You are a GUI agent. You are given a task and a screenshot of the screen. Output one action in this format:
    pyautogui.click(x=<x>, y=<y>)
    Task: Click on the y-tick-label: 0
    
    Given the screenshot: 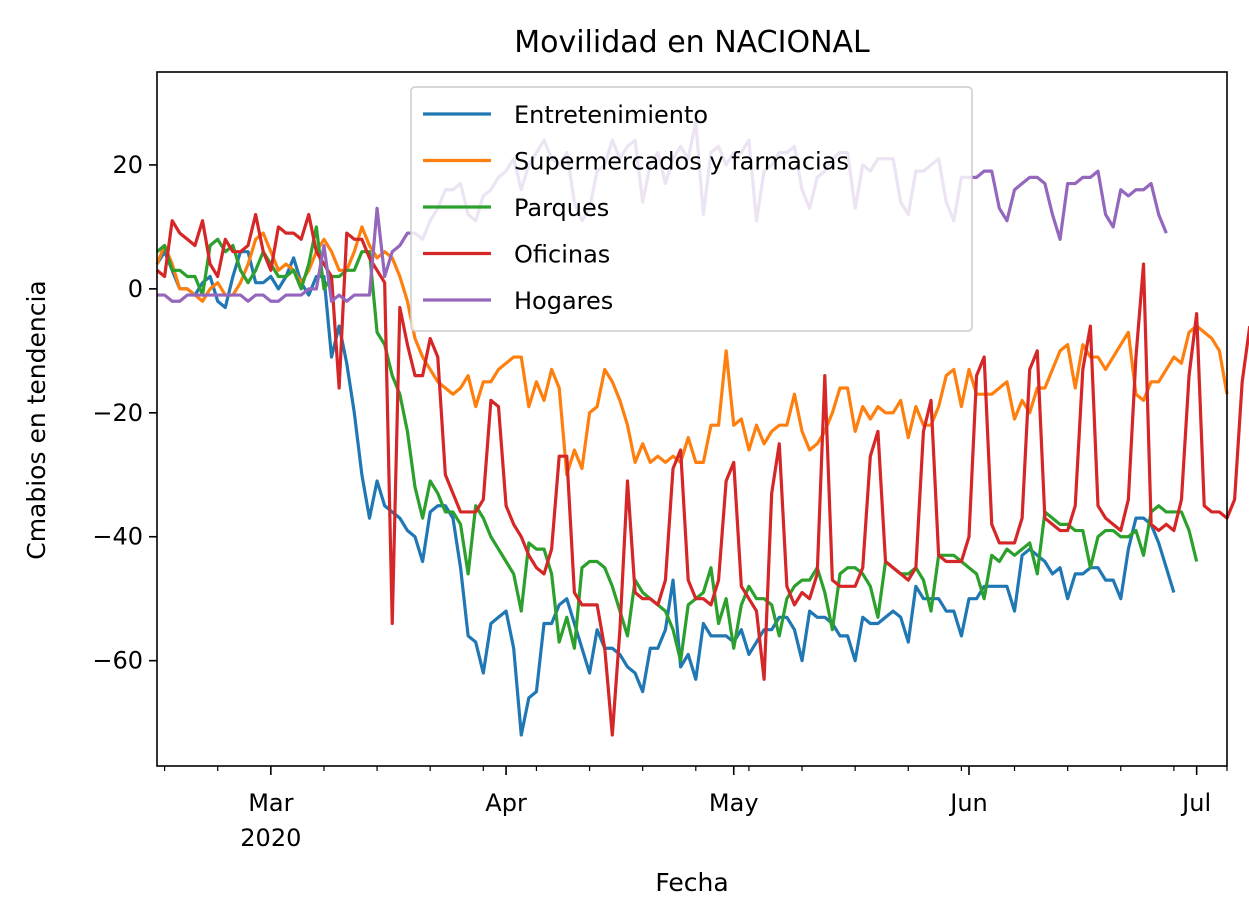 What is the action you would take?
    pyautogui.click(x=135, y=289)
    